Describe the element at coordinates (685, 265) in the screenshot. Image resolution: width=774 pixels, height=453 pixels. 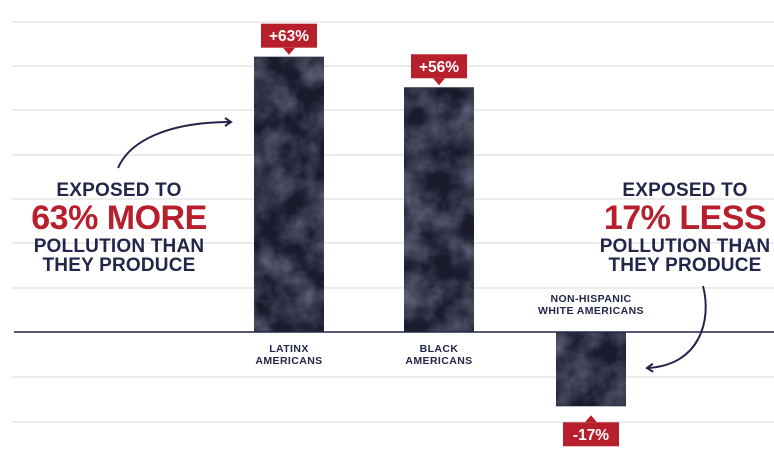
I see `right-annotation-line4: THEY PRODUCE` at that location.